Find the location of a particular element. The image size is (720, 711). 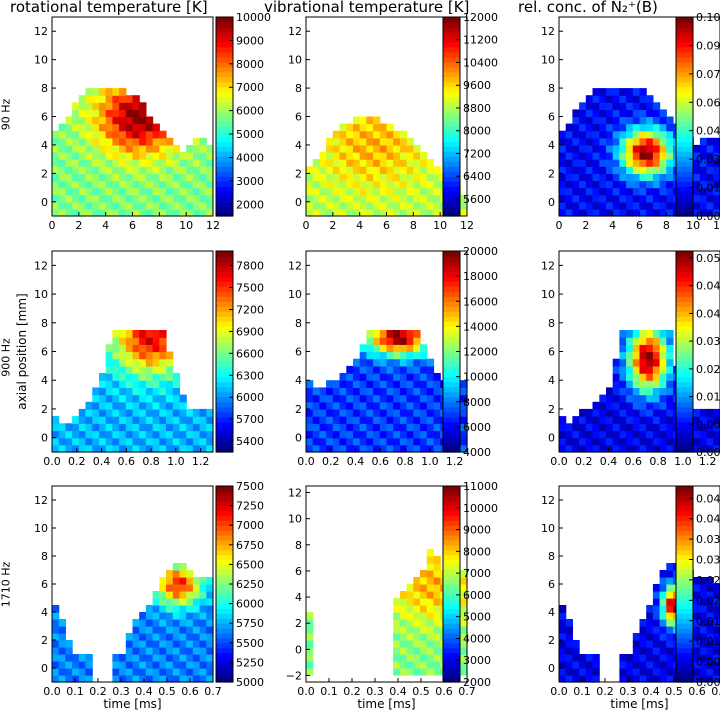

y-tick-label: 2 is located at coordinates (44, 173).